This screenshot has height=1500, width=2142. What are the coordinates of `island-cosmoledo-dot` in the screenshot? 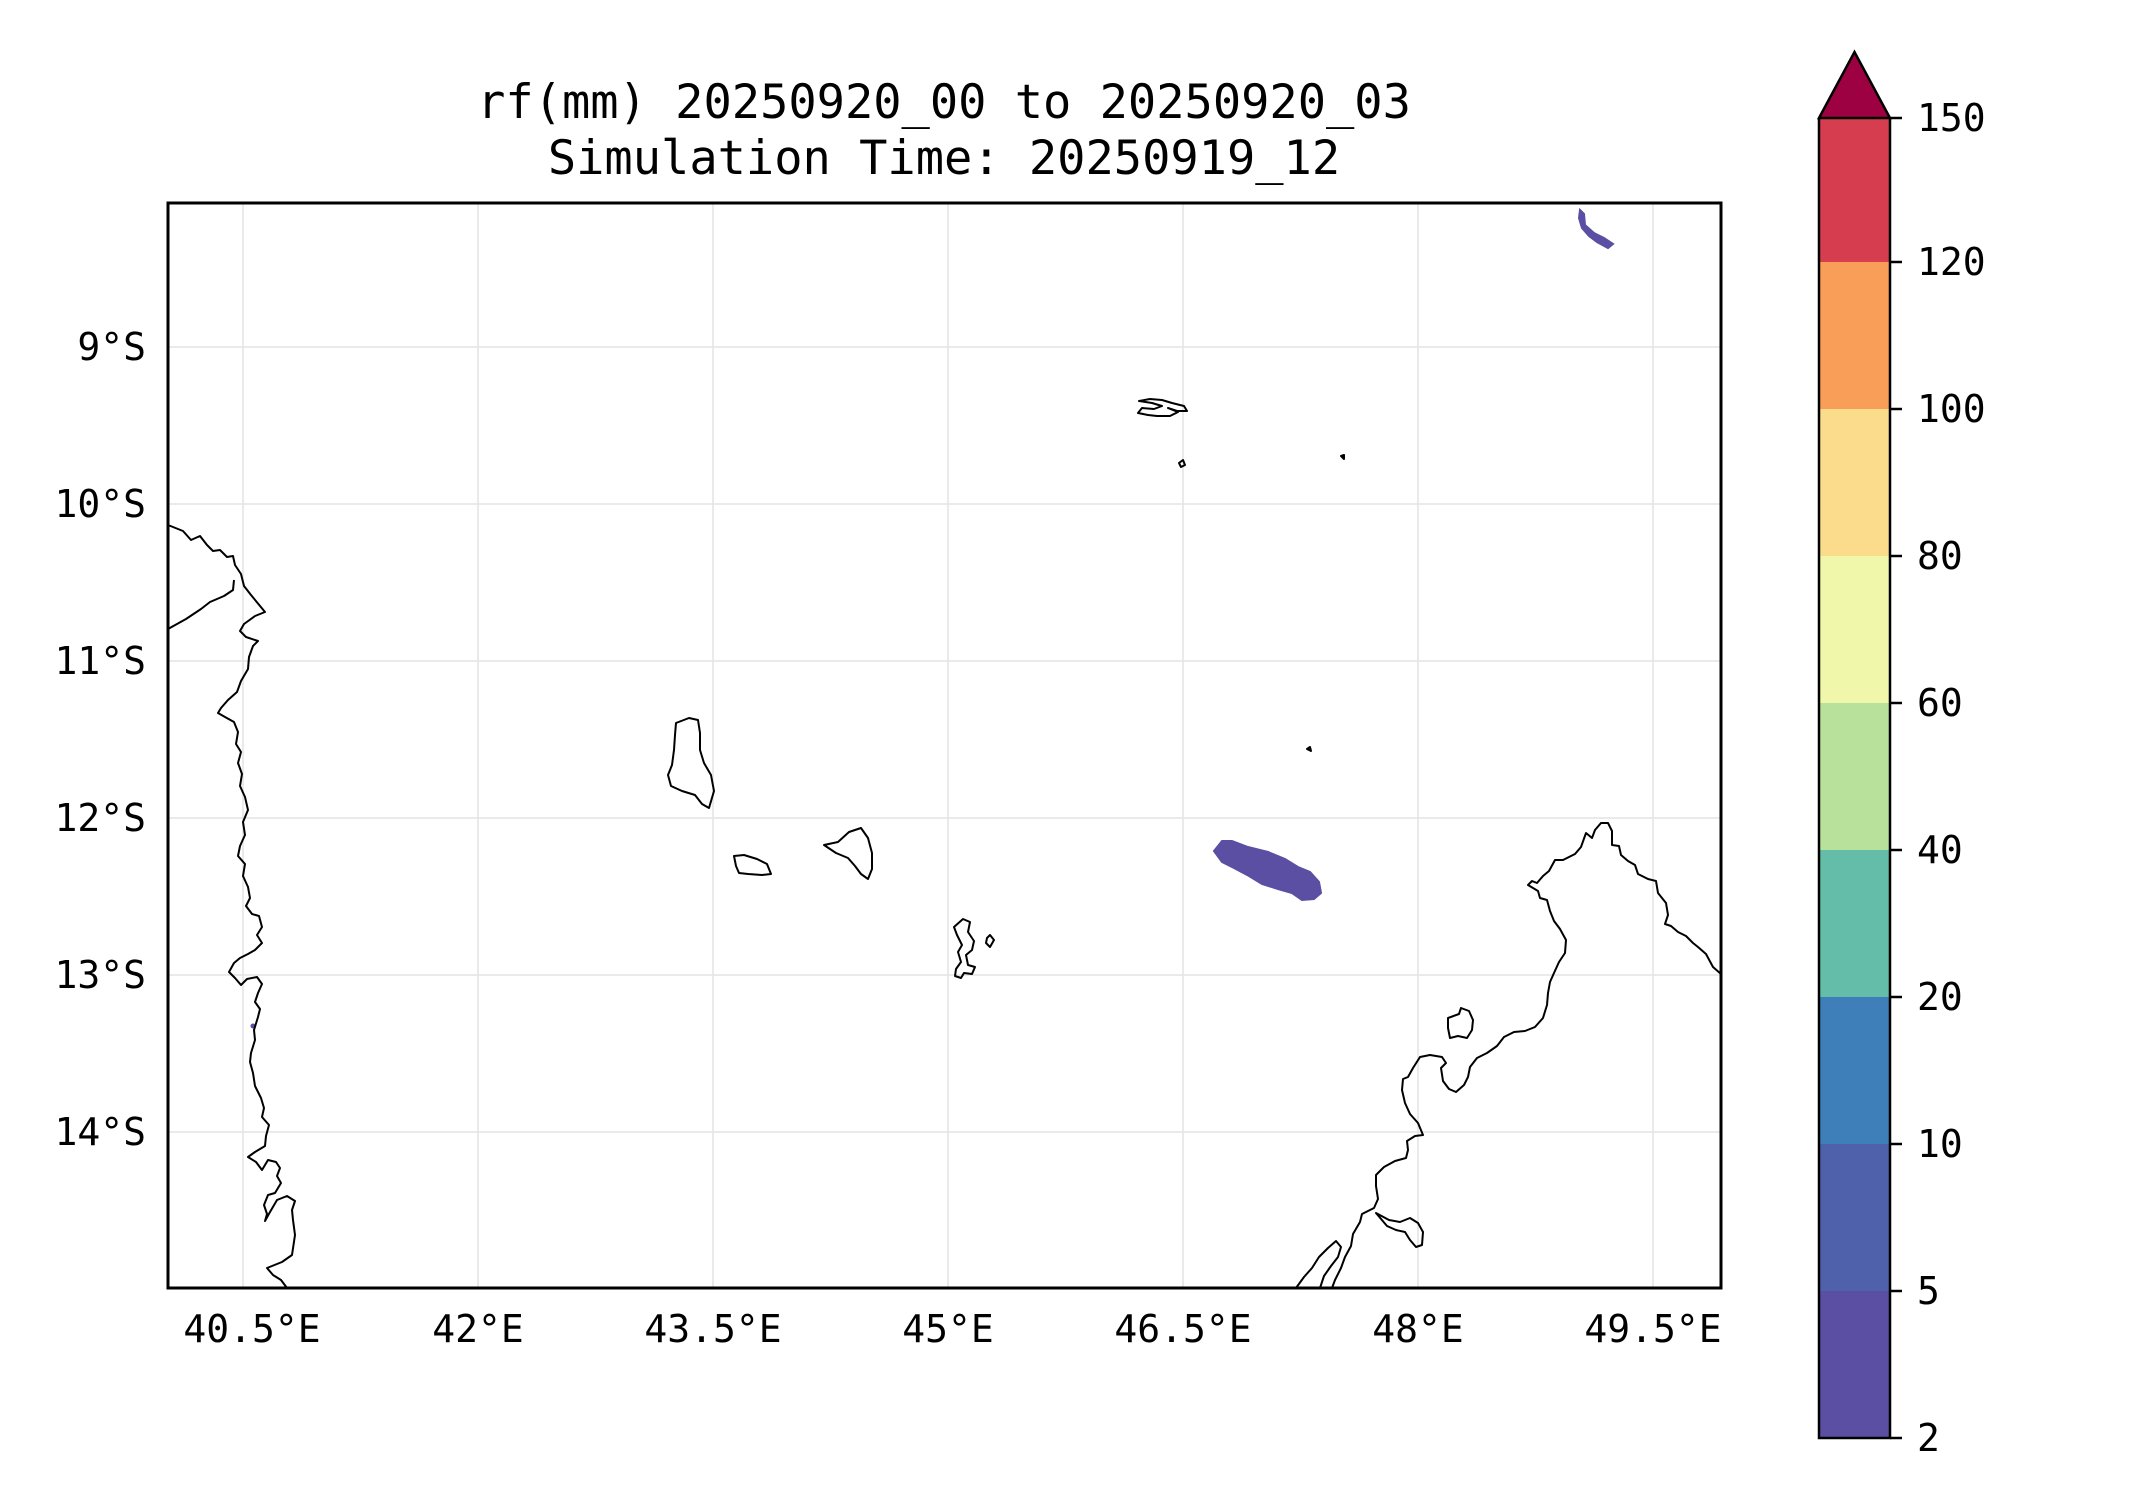 It's located at (1342, 457).